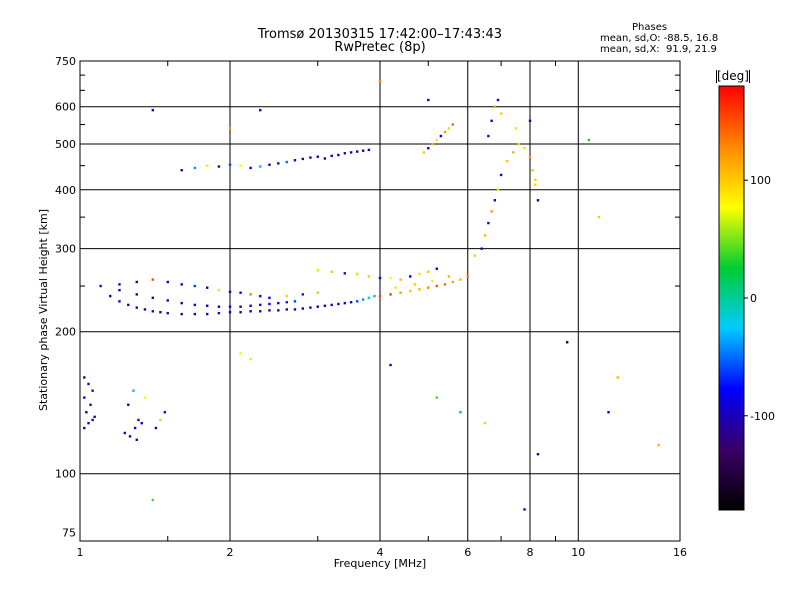  Describe the element at coordinates (530, 552) in the screenshot. I see `x-tick-label: 8` at that location.